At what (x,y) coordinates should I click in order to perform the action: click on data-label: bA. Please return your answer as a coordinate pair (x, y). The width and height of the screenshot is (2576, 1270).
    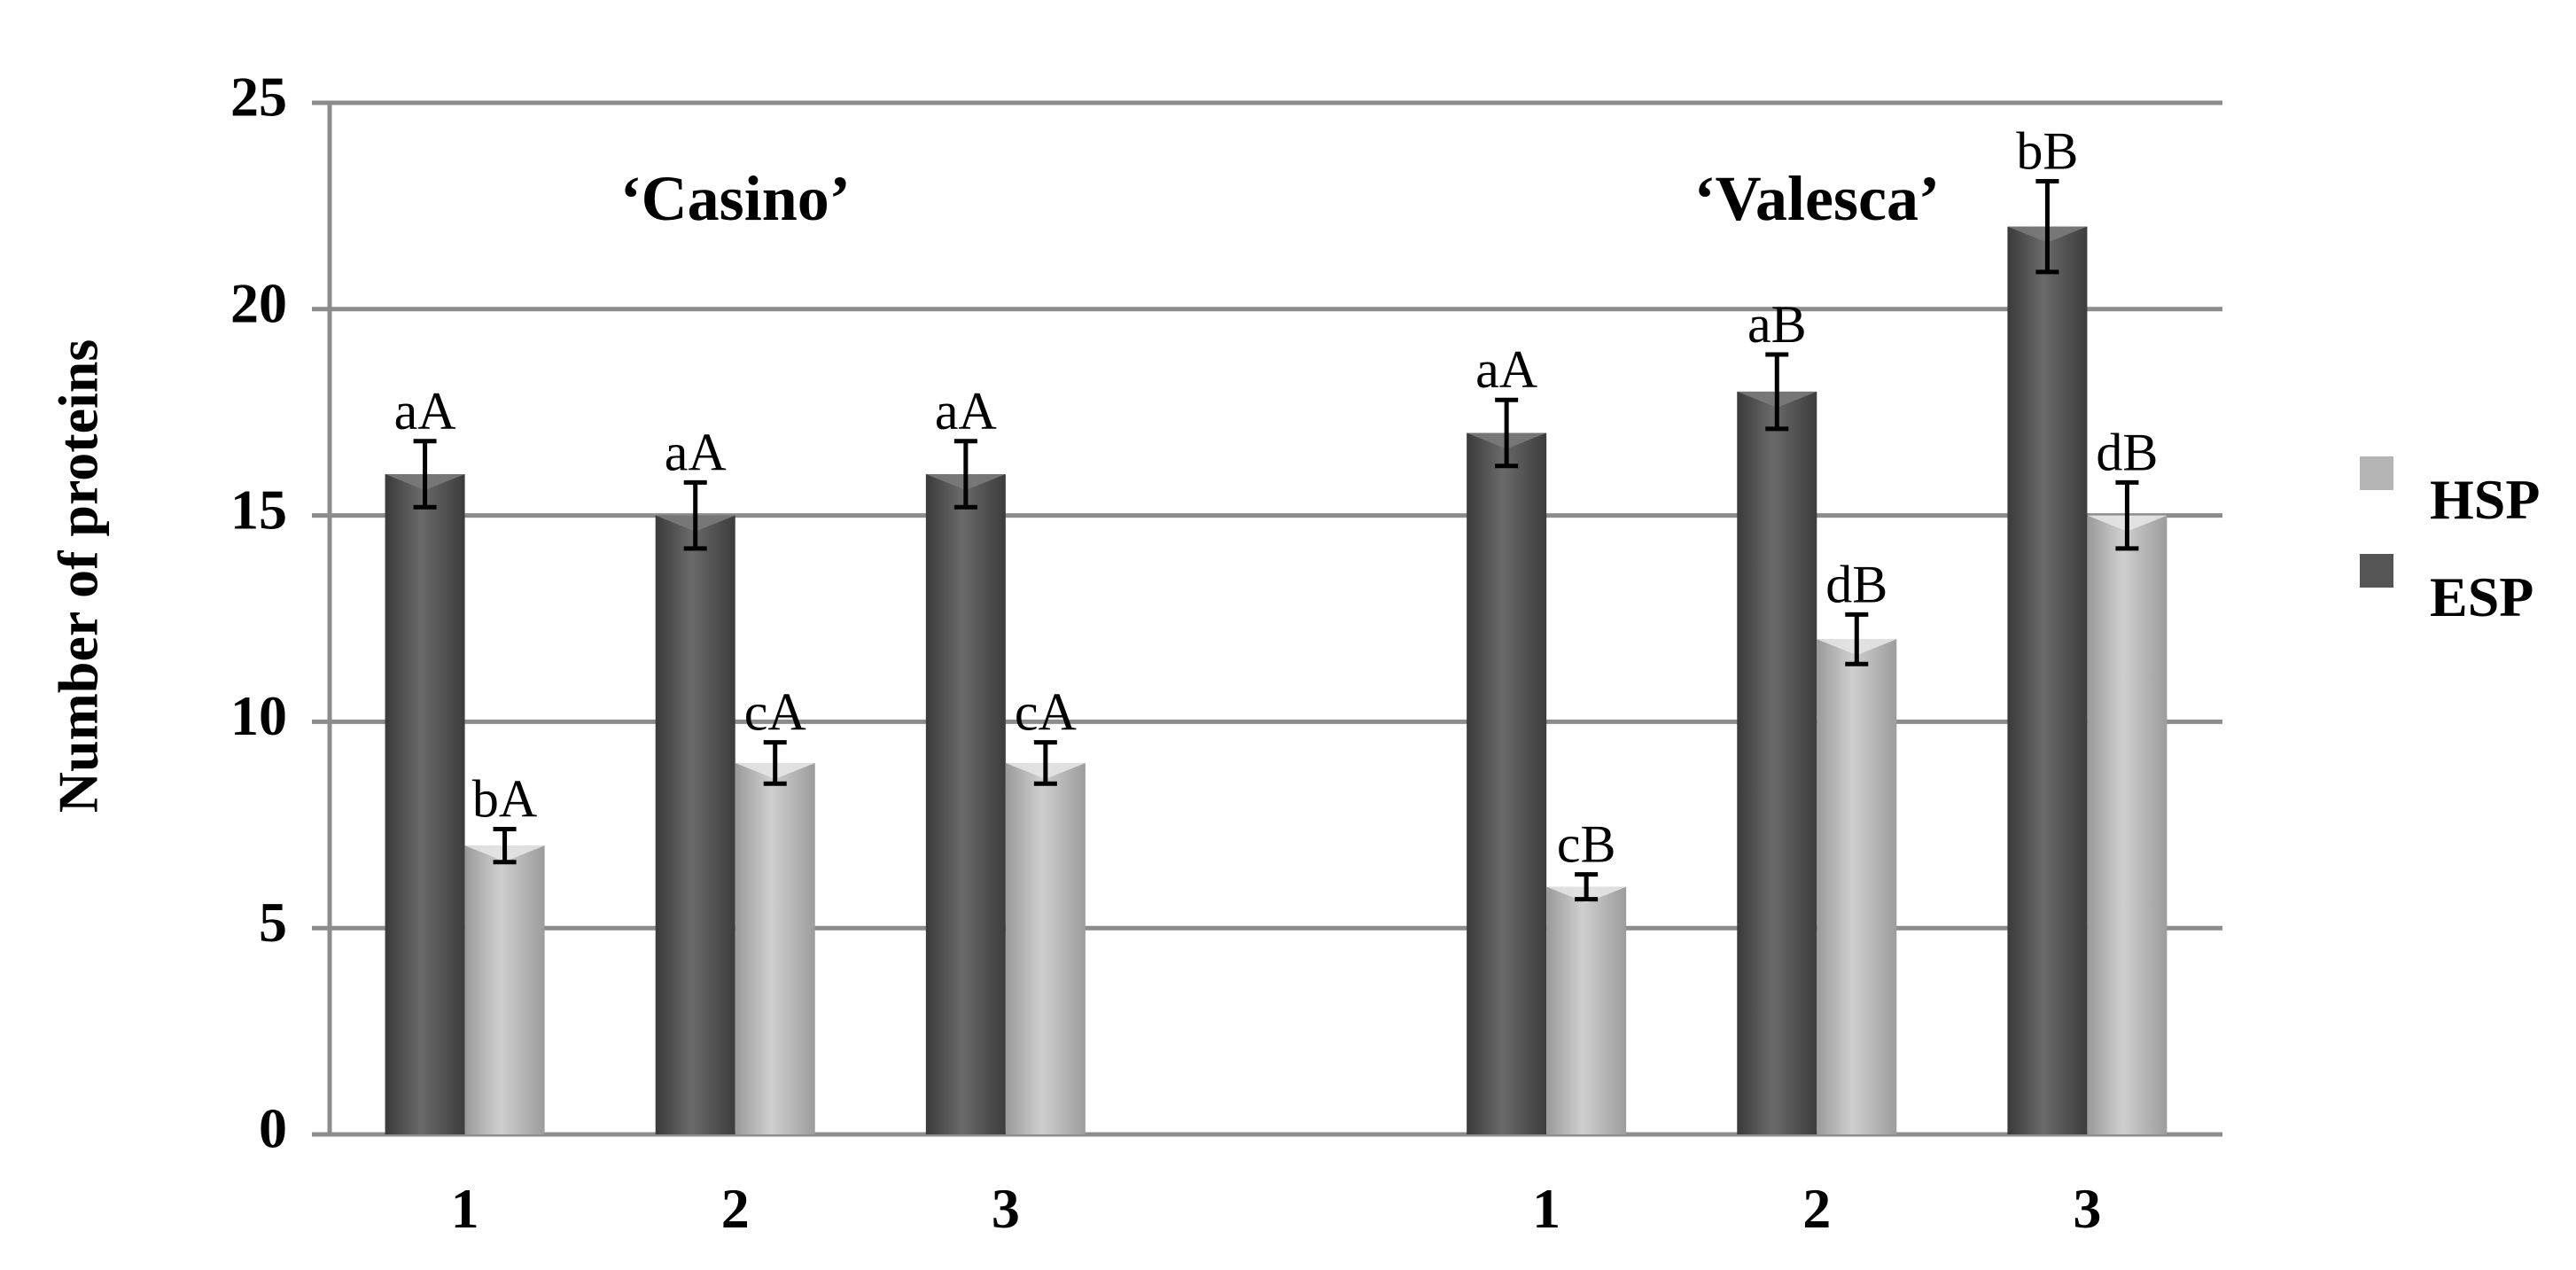
    Looking at the image, I should click on (505, 798).